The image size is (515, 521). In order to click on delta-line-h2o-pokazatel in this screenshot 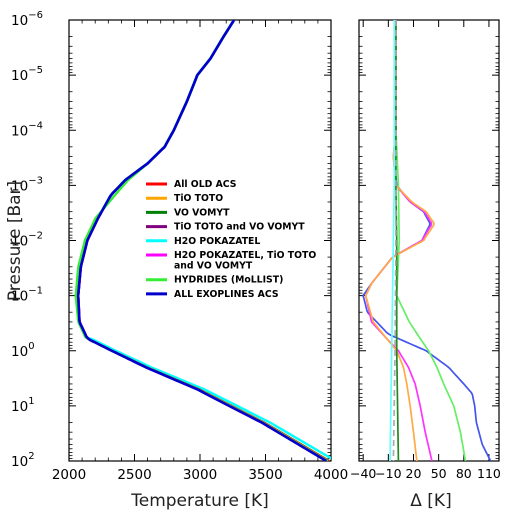, I will do `click(392, 240)`.